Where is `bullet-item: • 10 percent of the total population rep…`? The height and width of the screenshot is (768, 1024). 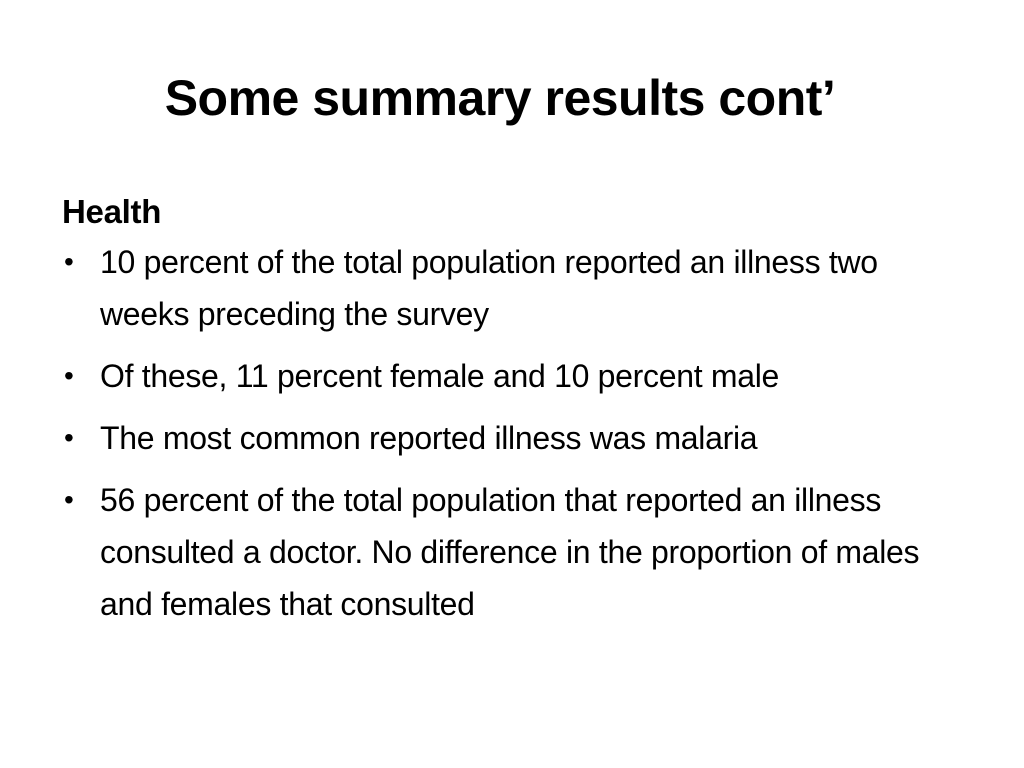
bullet-item: • 10 percent of the total population rep… is located at coordinates (517, 288).